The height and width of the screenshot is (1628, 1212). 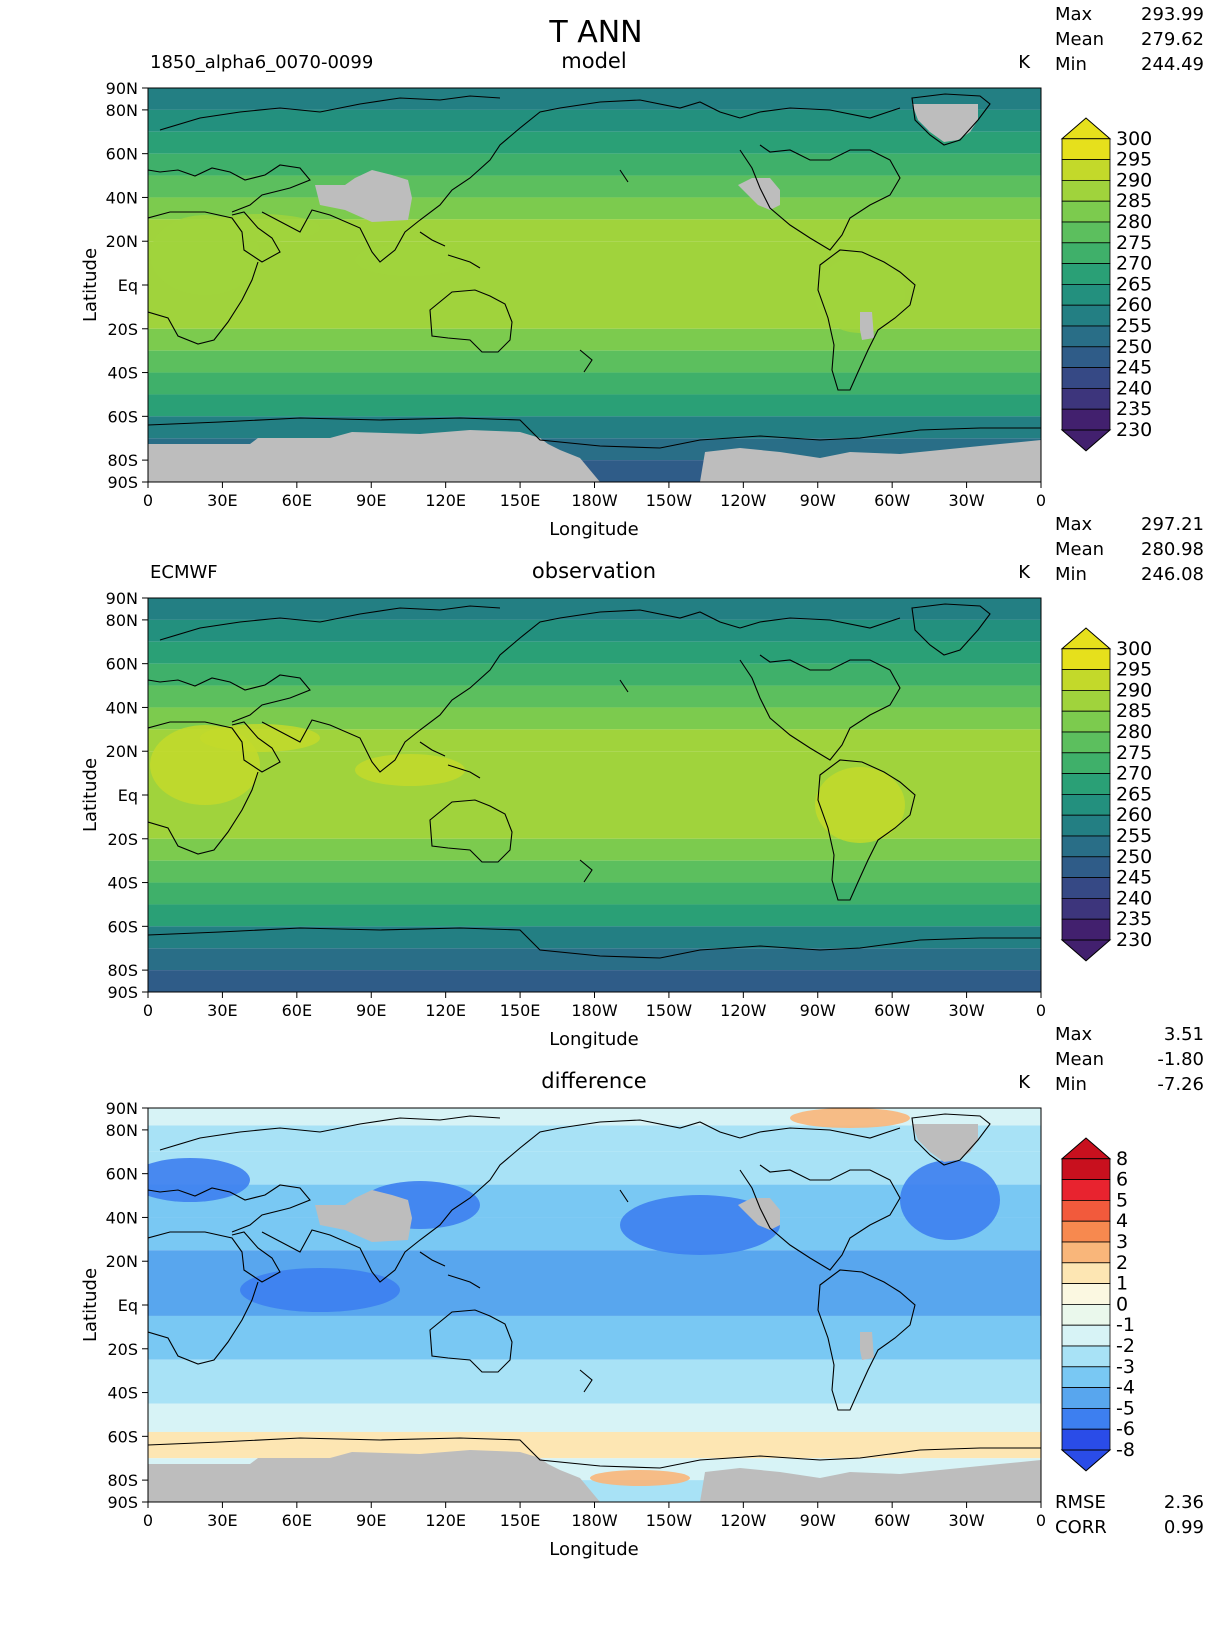 What do you see at coordinates (1081, 1527) in the screenshot?
I see `extra-stat-label: CORR` at bounding box center [1081, 1527].